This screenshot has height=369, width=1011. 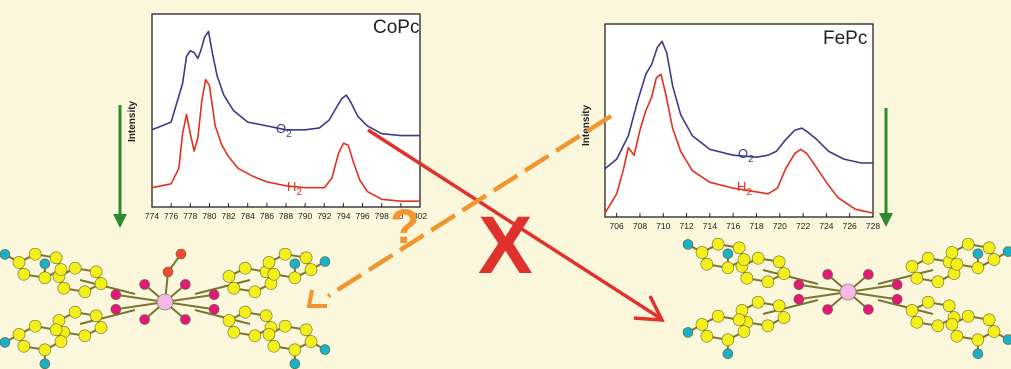 I want to click on fepc-x-tick-labels: 706708710712714716718720722724726728, so click(x=745, y=226).